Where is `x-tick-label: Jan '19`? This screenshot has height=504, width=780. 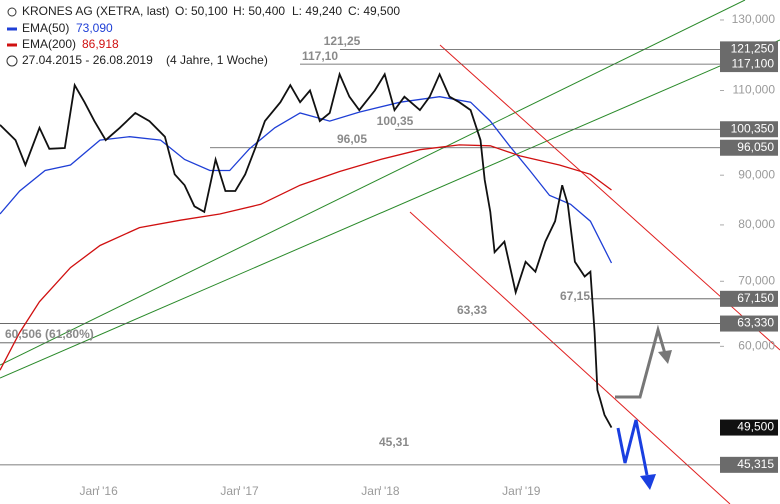 x-tick-label: Jan '19 is located at coordinates (521, 491).